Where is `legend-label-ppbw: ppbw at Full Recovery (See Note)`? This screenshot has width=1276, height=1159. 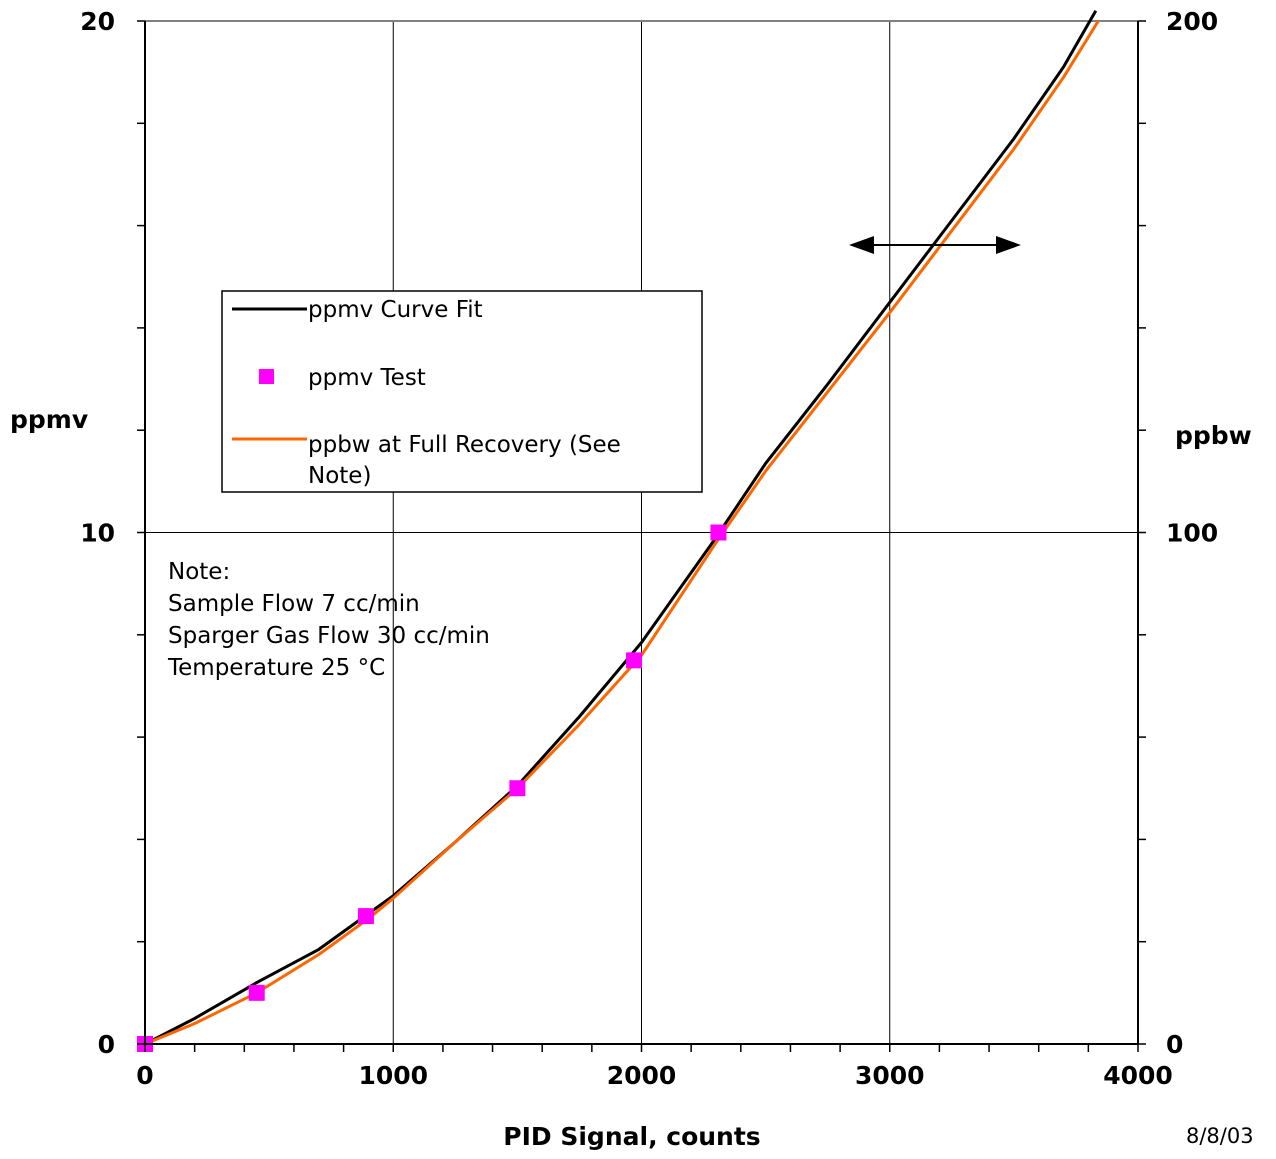
legend-label-ppbw: ppbw at Full Recovery (See Note) is located at coordinates (468, 460).